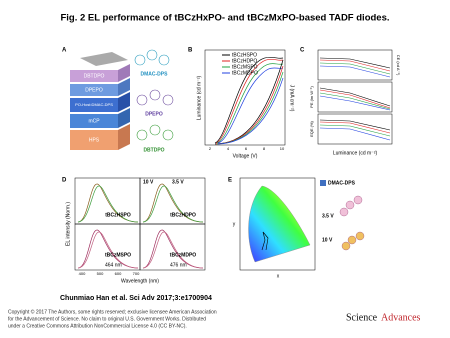 This screenshot has width=450, height=338. What do you see at coordinates (64, 181) in the screenshot?
I see `panel-label: D` at bounding box center [64, 181].